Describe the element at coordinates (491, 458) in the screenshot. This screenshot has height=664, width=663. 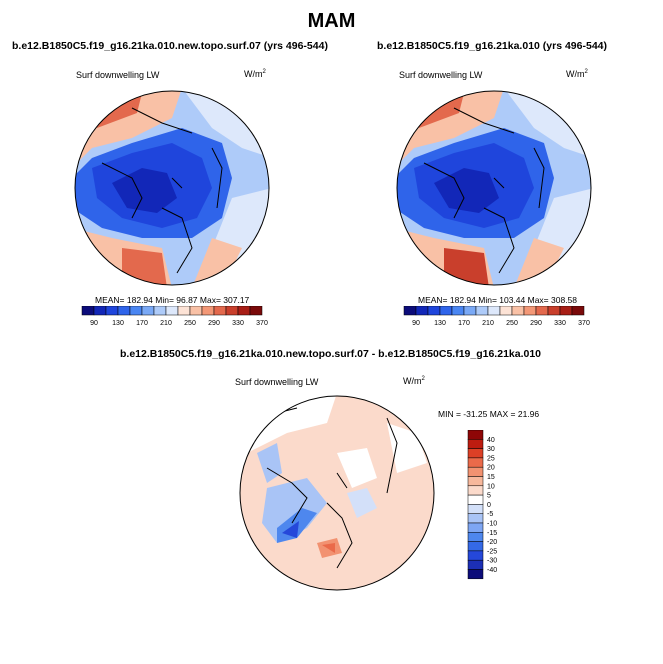
I see `colorbar-tick-label: 25` at that location.